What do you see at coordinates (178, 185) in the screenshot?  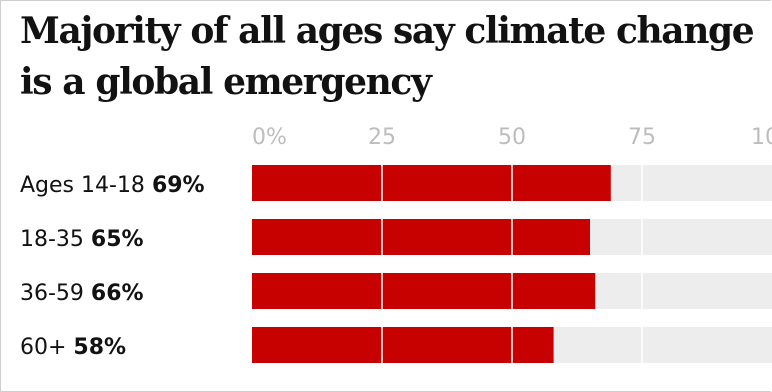 I see `bar-value-label: 69%` at bounding box center [178, 185].